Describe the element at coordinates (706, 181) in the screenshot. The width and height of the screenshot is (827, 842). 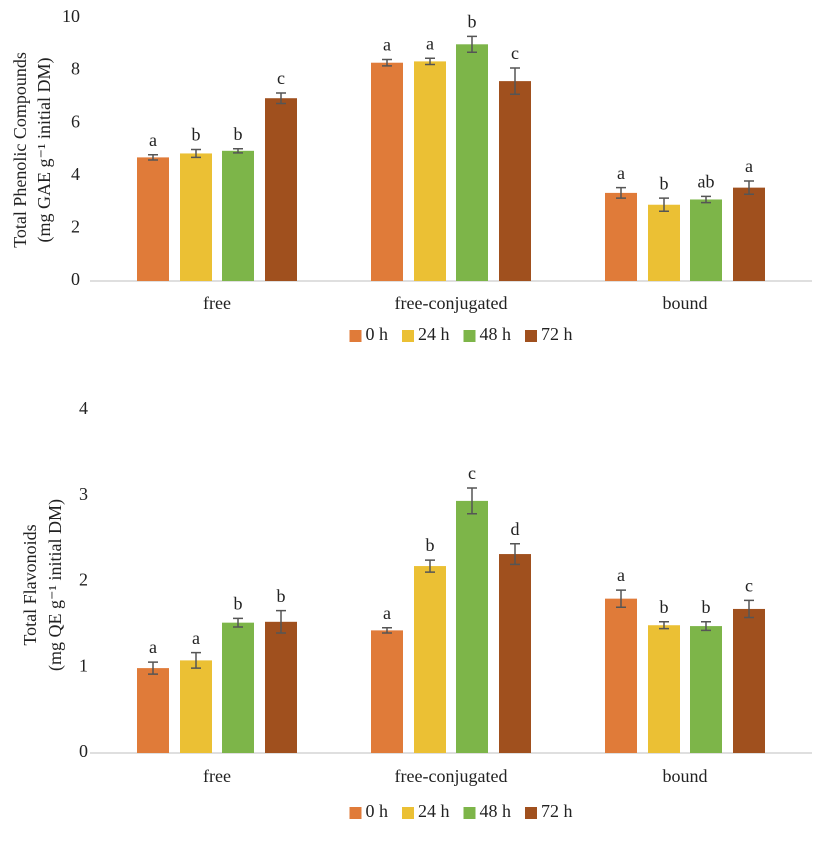
I see `data-label: ab` at that location.